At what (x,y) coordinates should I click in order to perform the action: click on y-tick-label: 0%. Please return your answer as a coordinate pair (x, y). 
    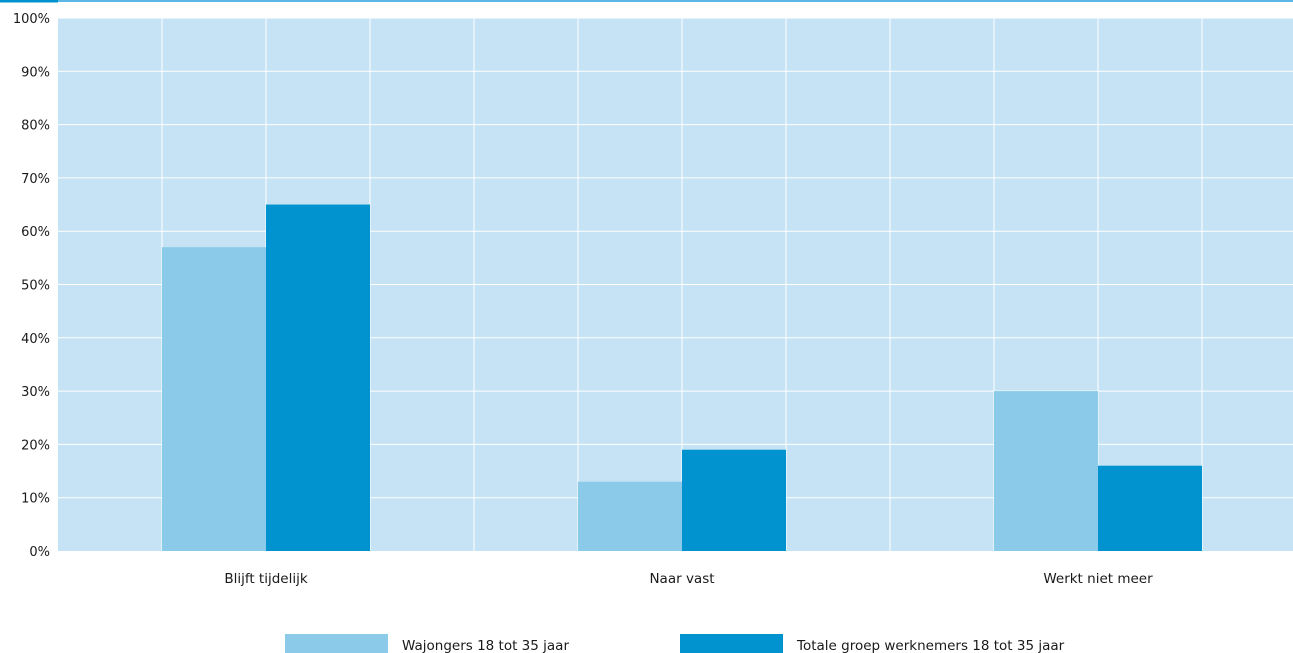
    Looking at the image, I should click on (39, 552).